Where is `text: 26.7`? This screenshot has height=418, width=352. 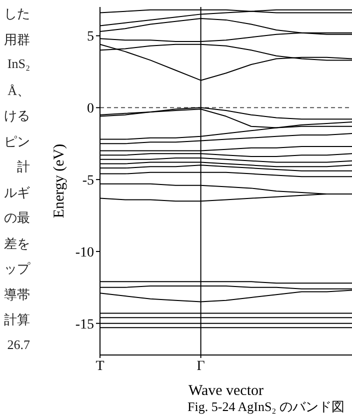 text: 26.7 is located at coordinates (18, 344).